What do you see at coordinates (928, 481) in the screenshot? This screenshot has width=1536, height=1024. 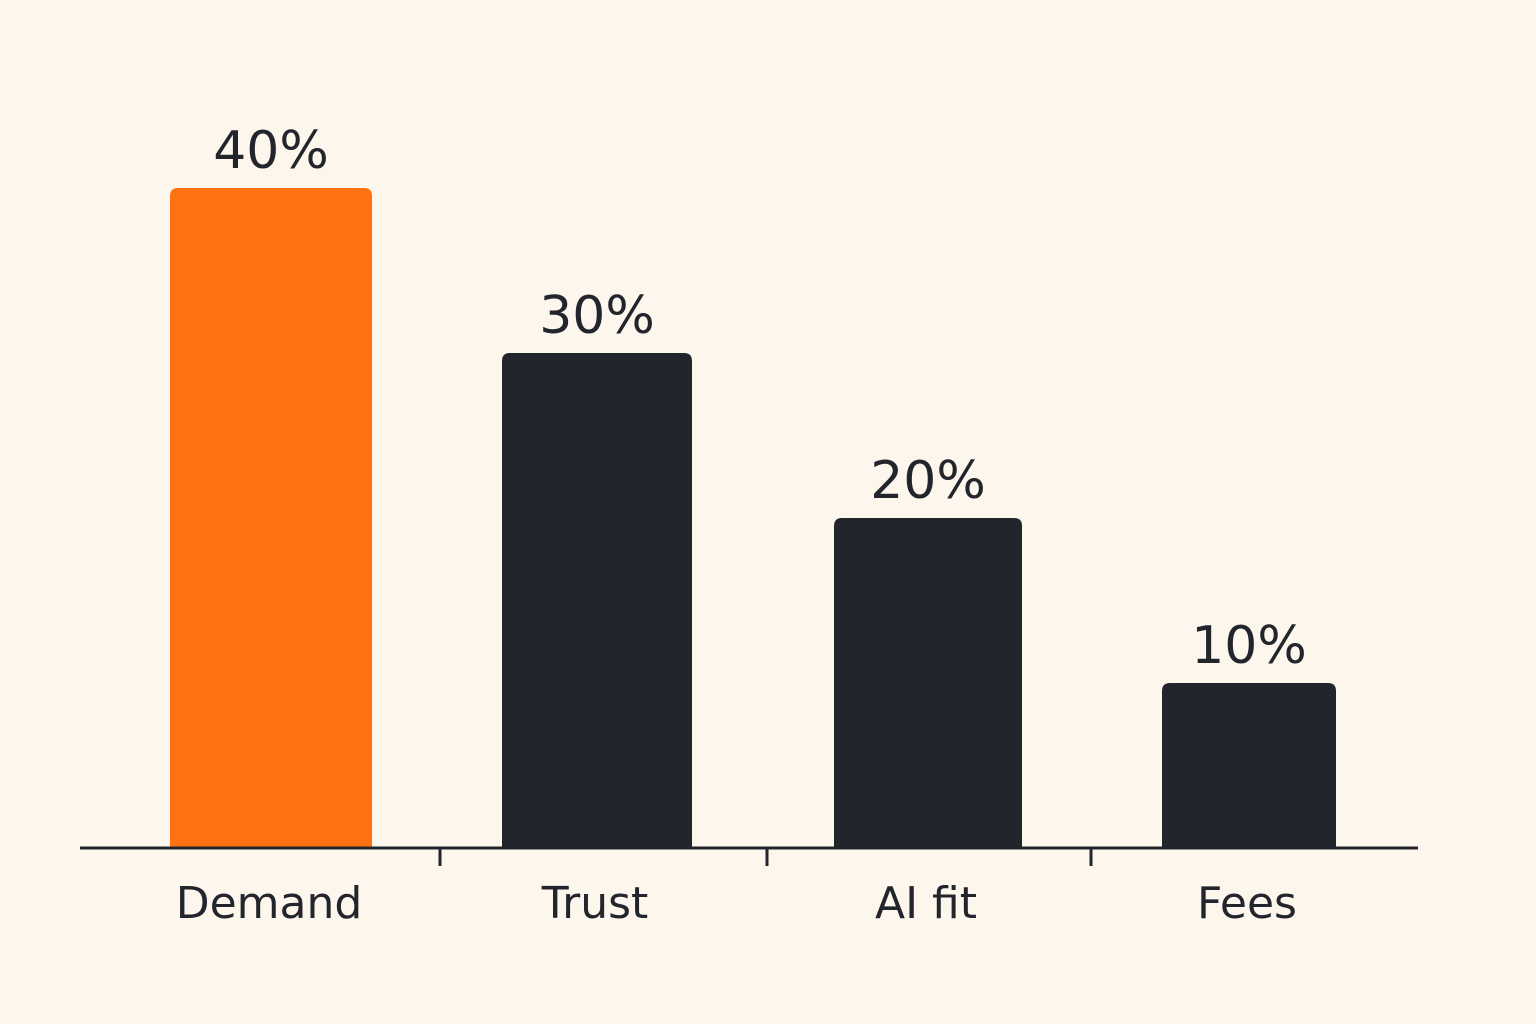 I see `data-label: 20%` at bounding box center [928, 481].